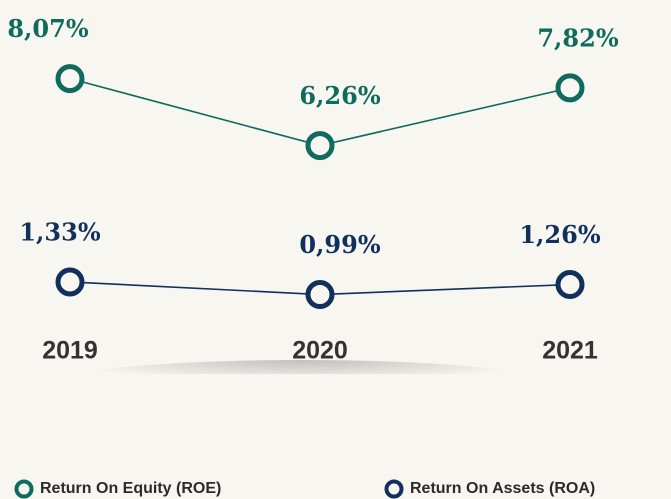  What do you see at coordinates (559, 234) in the screenshot?
I see `value-label: 1,26%` at bounding box center [559, 234].